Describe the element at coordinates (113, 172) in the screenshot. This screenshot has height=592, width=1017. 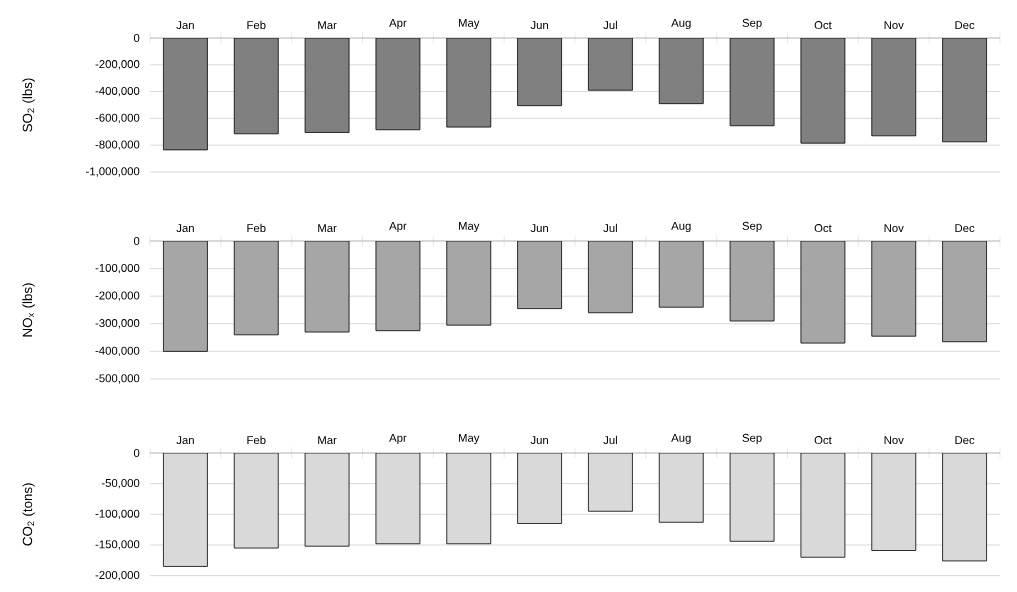
I see `y-tick-label: -1,000,000` at that location.